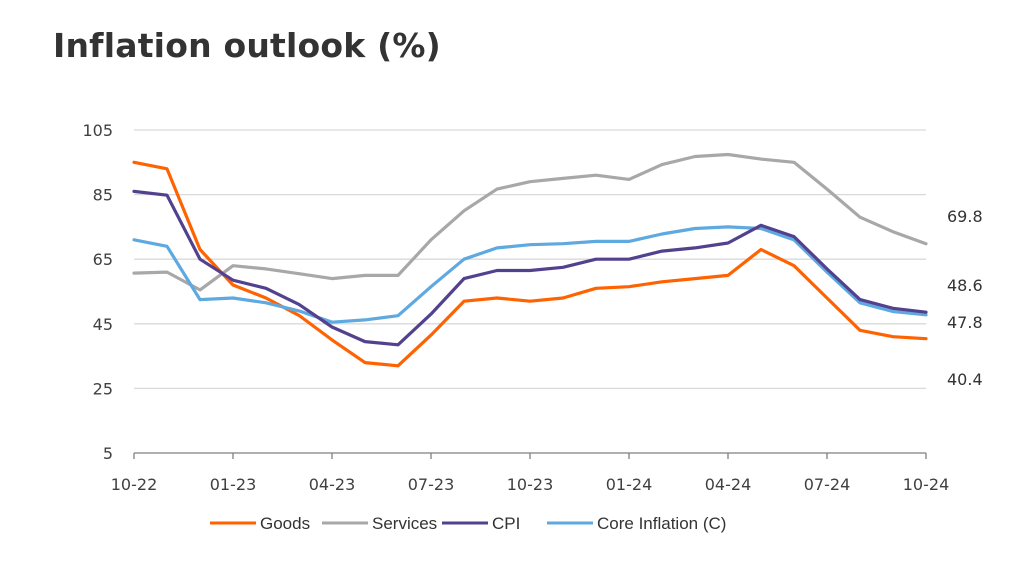 Image resolution: width=1023 pixels, height=575 pixels. What do you see at coordinates (728, 484) in the screenshot?
I see `x-tick-label: 04-24` at bounding box center [728, 484].